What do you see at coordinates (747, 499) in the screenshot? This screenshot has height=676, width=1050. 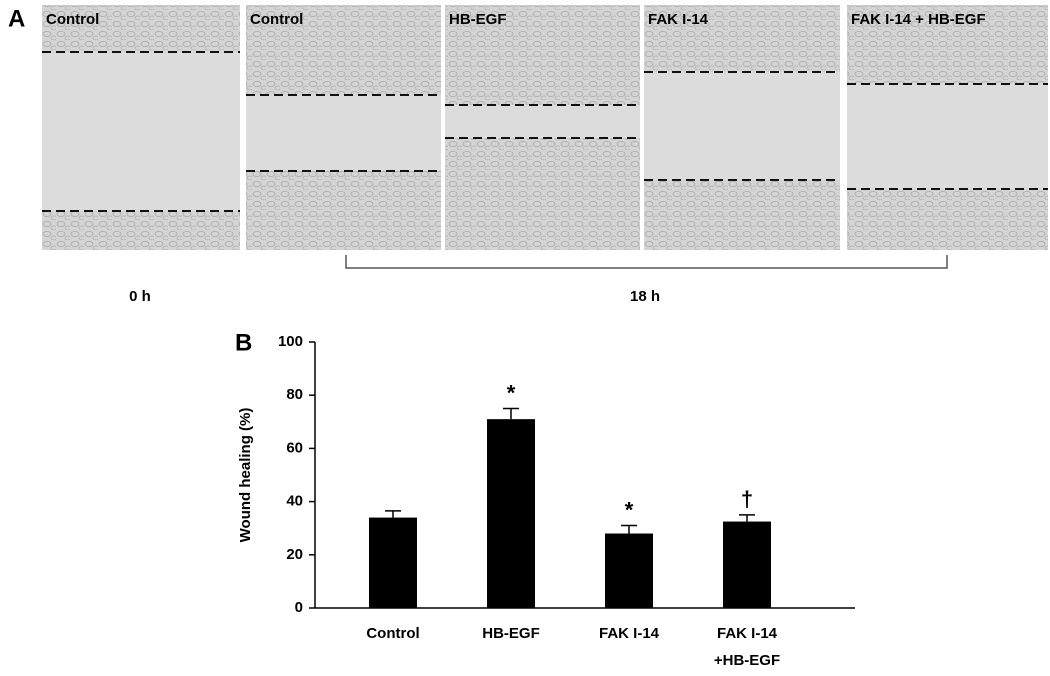 I see `significance-mark: †` at bounding box center [747, 499].